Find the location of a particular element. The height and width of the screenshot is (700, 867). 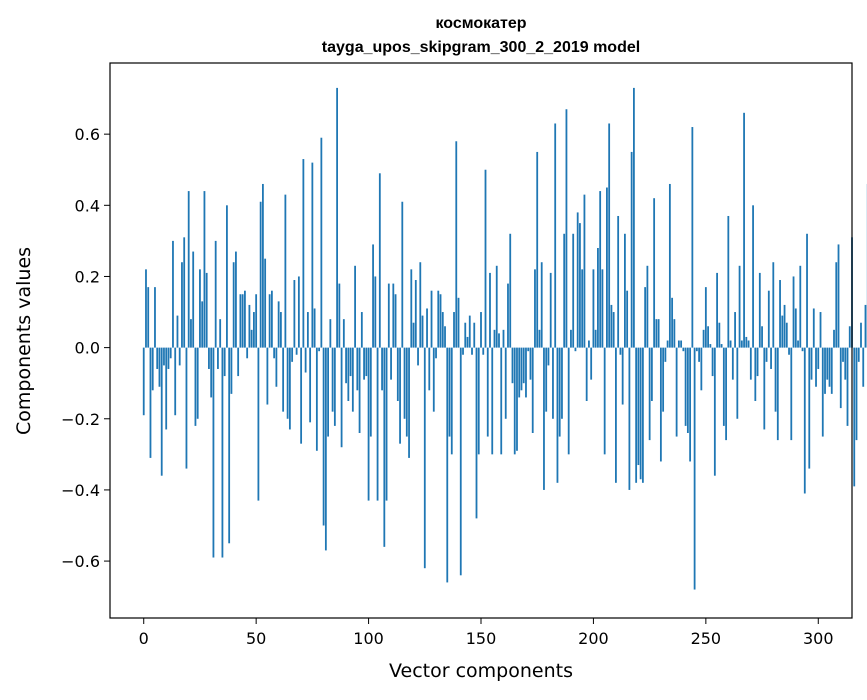

x-tick-label: 150 is located at coordinates (481, 638).